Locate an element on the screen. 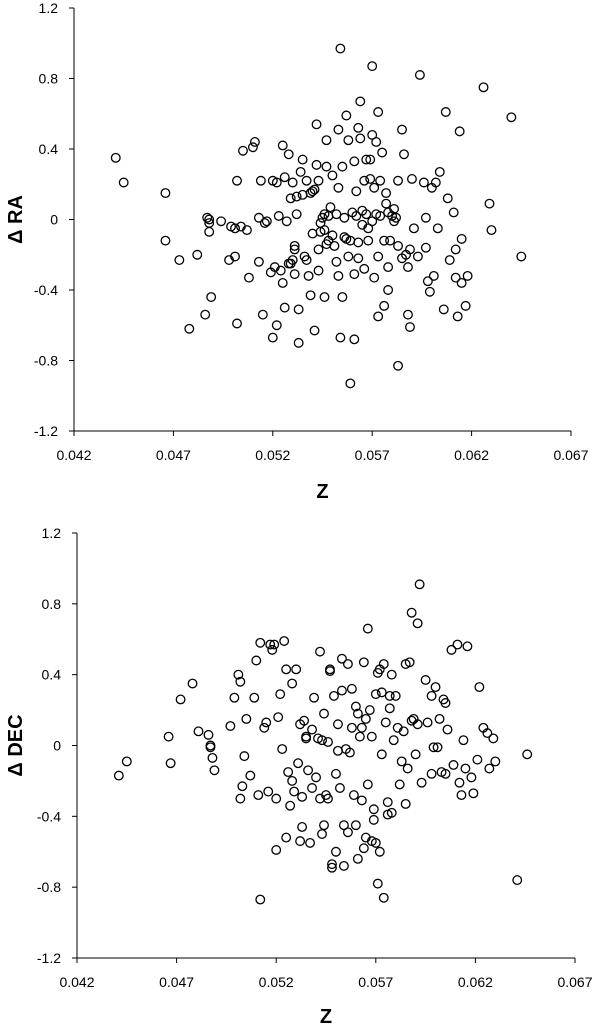 The image size is (599, 1026). y-tick-labels: 1.2 0.8 0.4 0 -0.4 -0.8 -1.2 is located at coordinates (46, 219).